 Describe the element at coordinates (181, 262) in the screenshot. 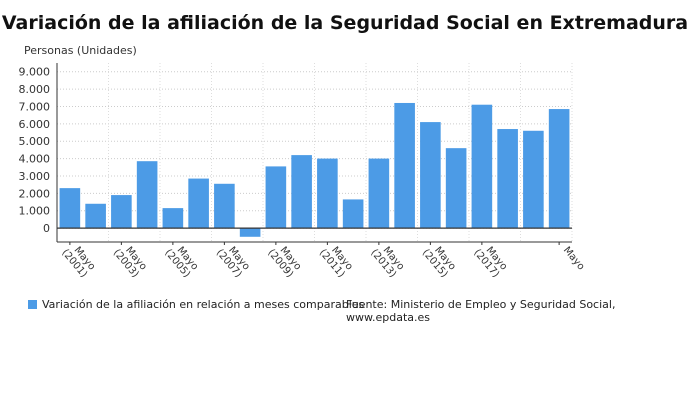

I see `x-tick-label: Mayo(2005)` at that location.